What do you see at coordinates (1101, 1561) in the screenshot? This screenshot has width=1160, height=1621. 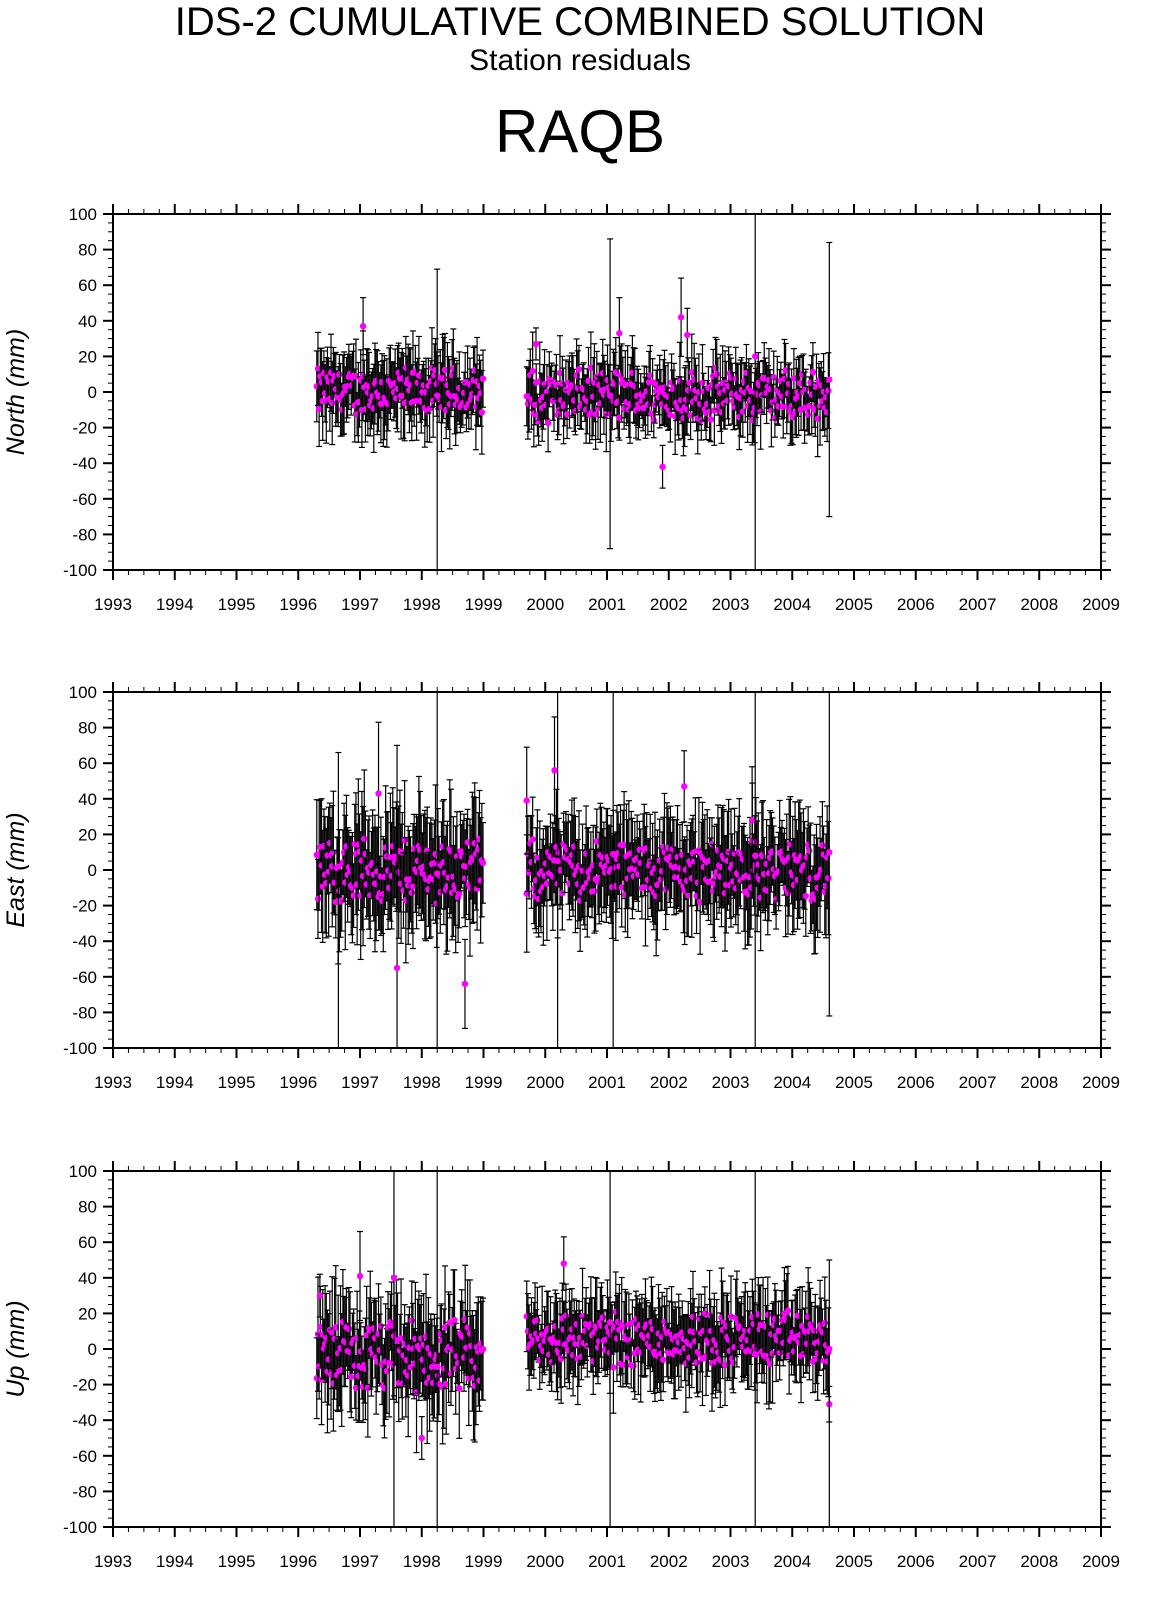 I see `x-tick-label: 2009` at bounding box center [1101, 1561].